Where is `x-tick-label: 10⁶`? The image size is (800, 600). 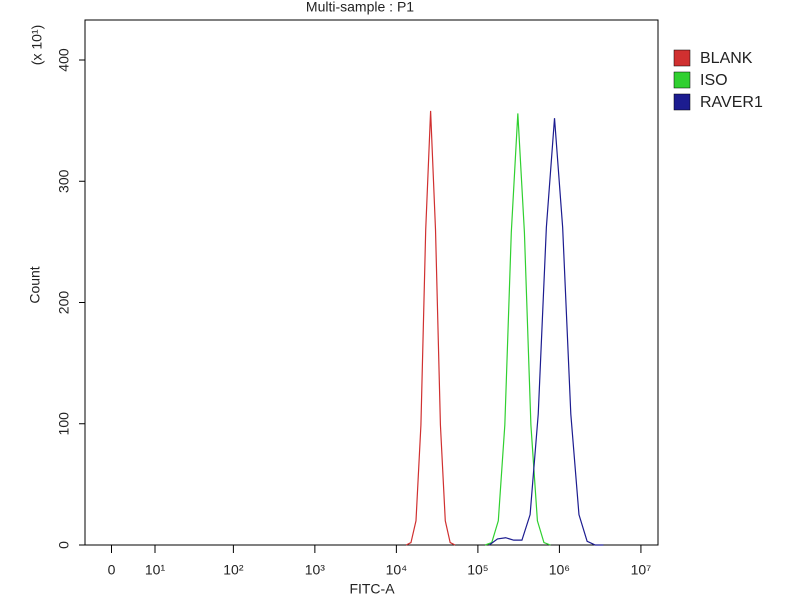
x-tick-label: 10⁶ is located at coordinates (559, 570).